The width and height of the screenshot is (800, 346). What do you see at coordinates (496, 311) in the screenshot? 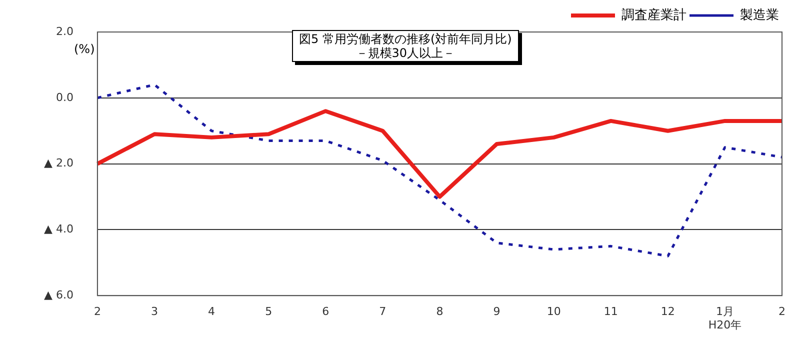
I see `x-tick-label: 9` at bounding box center [496, 311].